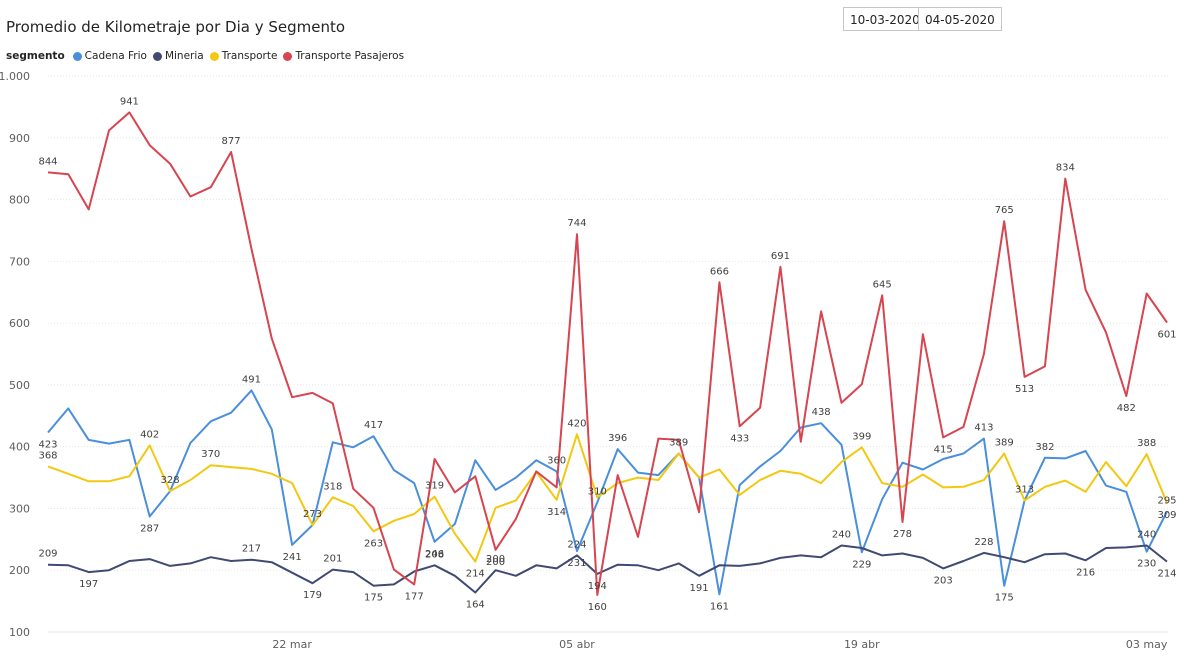 The height and width of the screenshot is (670, 1200). I want to click on legend-label: Cadena Frio, so click(115, 56).